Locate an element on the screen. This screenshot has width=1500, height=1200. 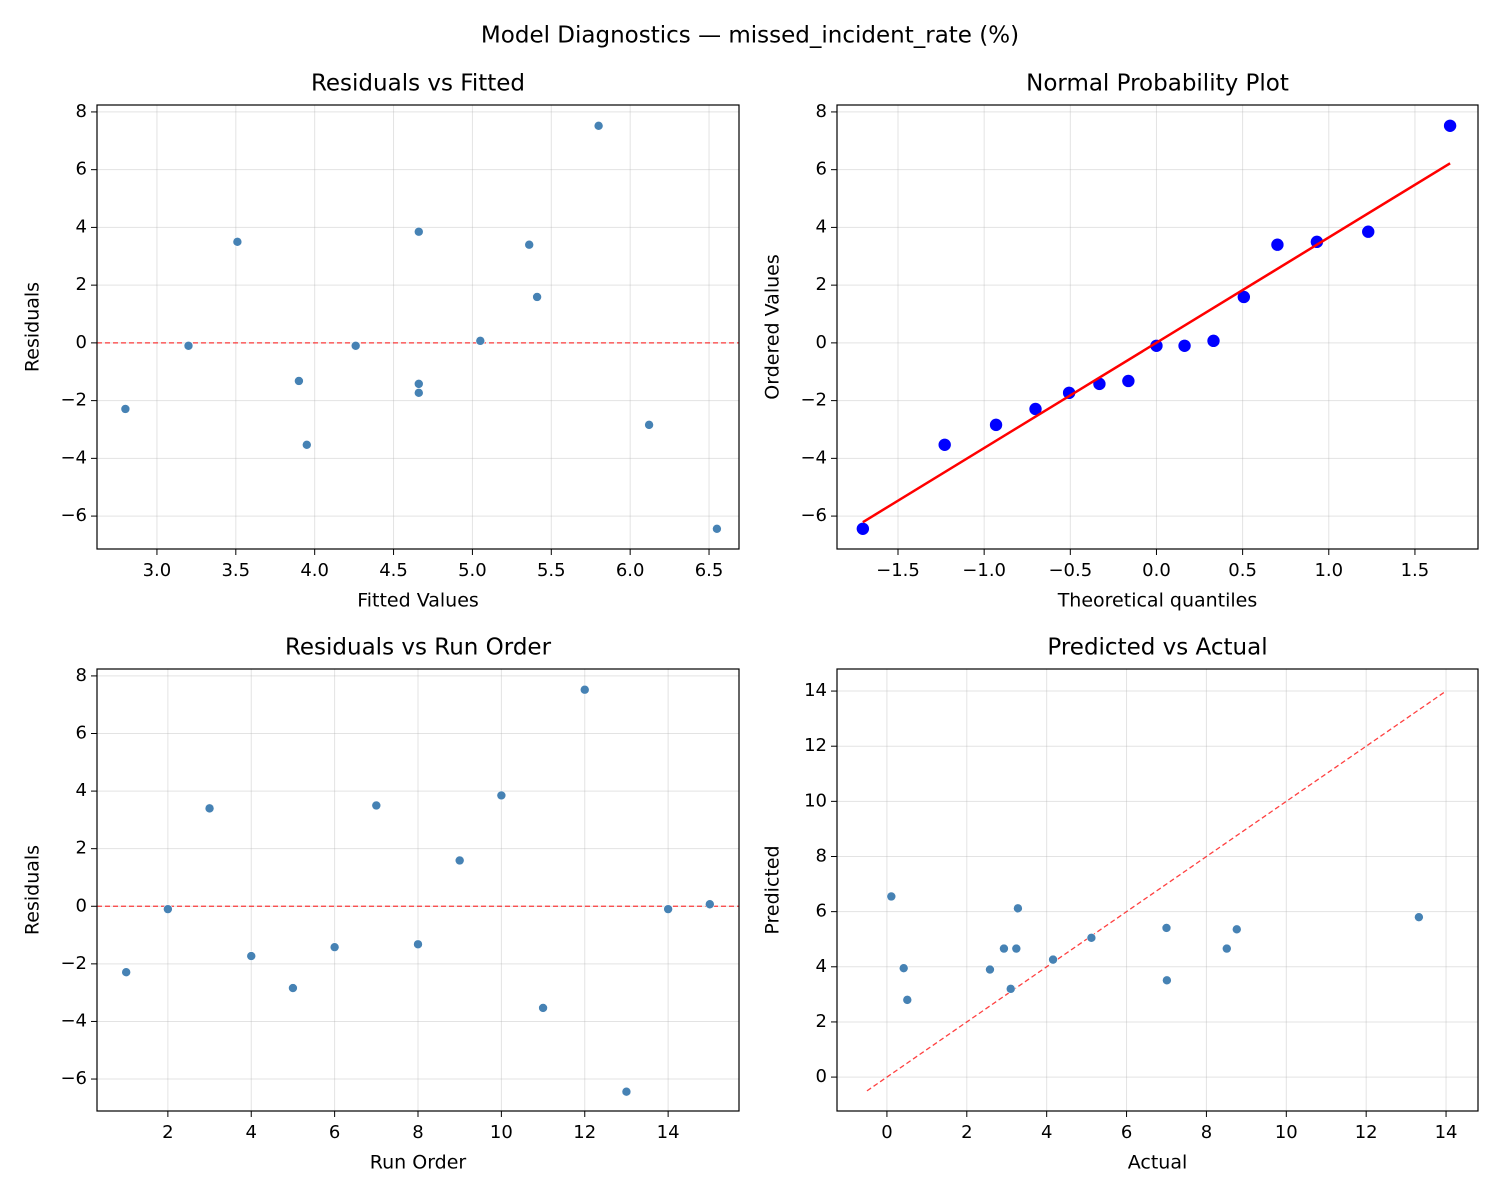
x-axis-label: Fitted Values is located at coordinates (418, 601).